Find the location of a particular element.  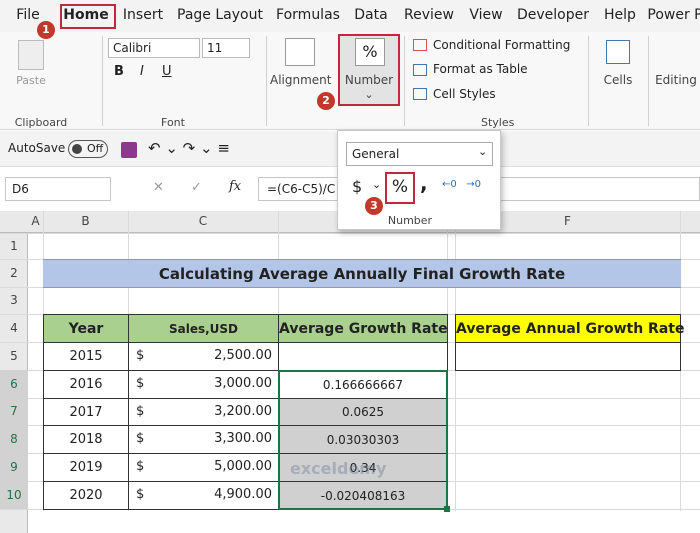

save-icon is located at coordinates (129, 150).